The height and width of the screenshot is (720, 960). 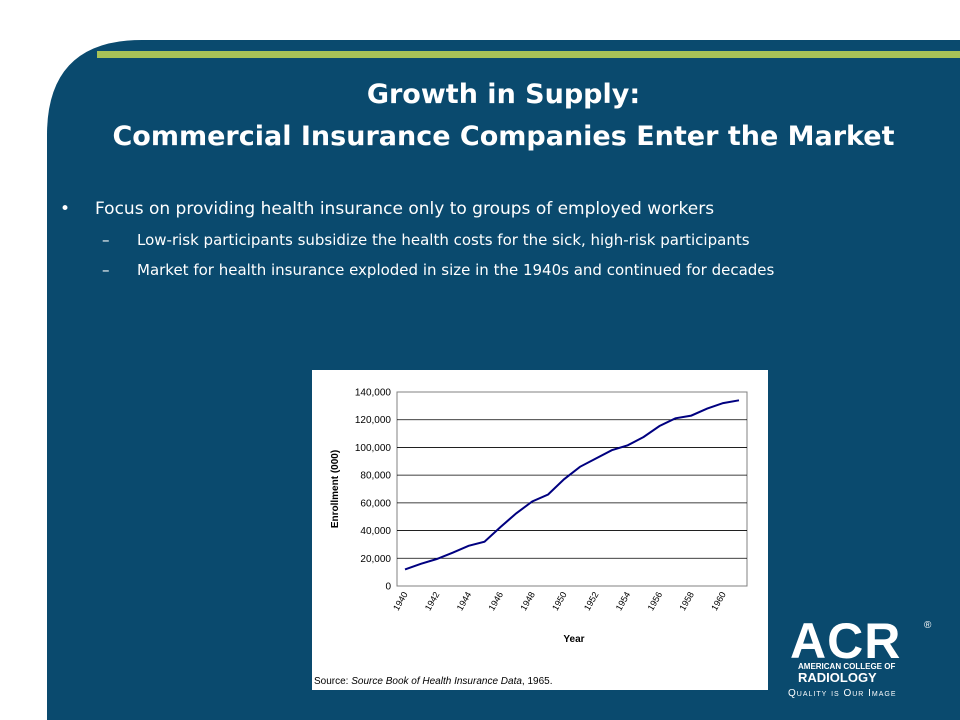 What do you see at coordinates (375, 531) in the screenshot?
I see `y-tick-label: 40,000` at bounding box center [375, 531].